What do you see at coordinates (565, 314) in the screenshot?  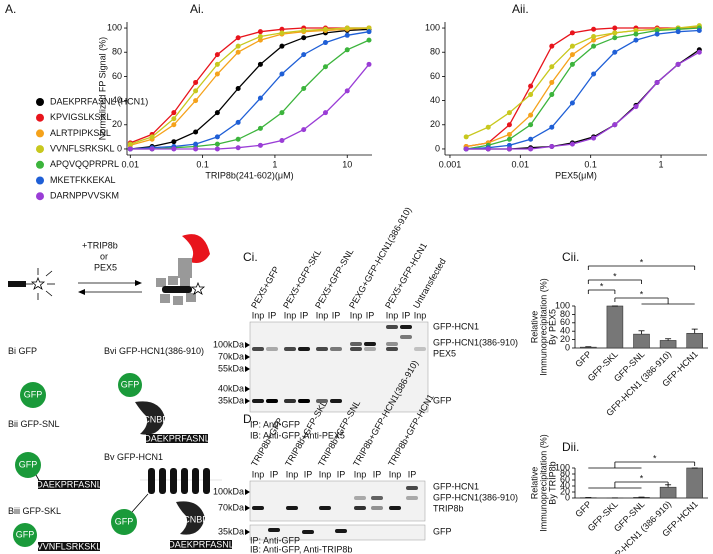 I see `y-tick-label: 80` at bounding box center [565, 314].